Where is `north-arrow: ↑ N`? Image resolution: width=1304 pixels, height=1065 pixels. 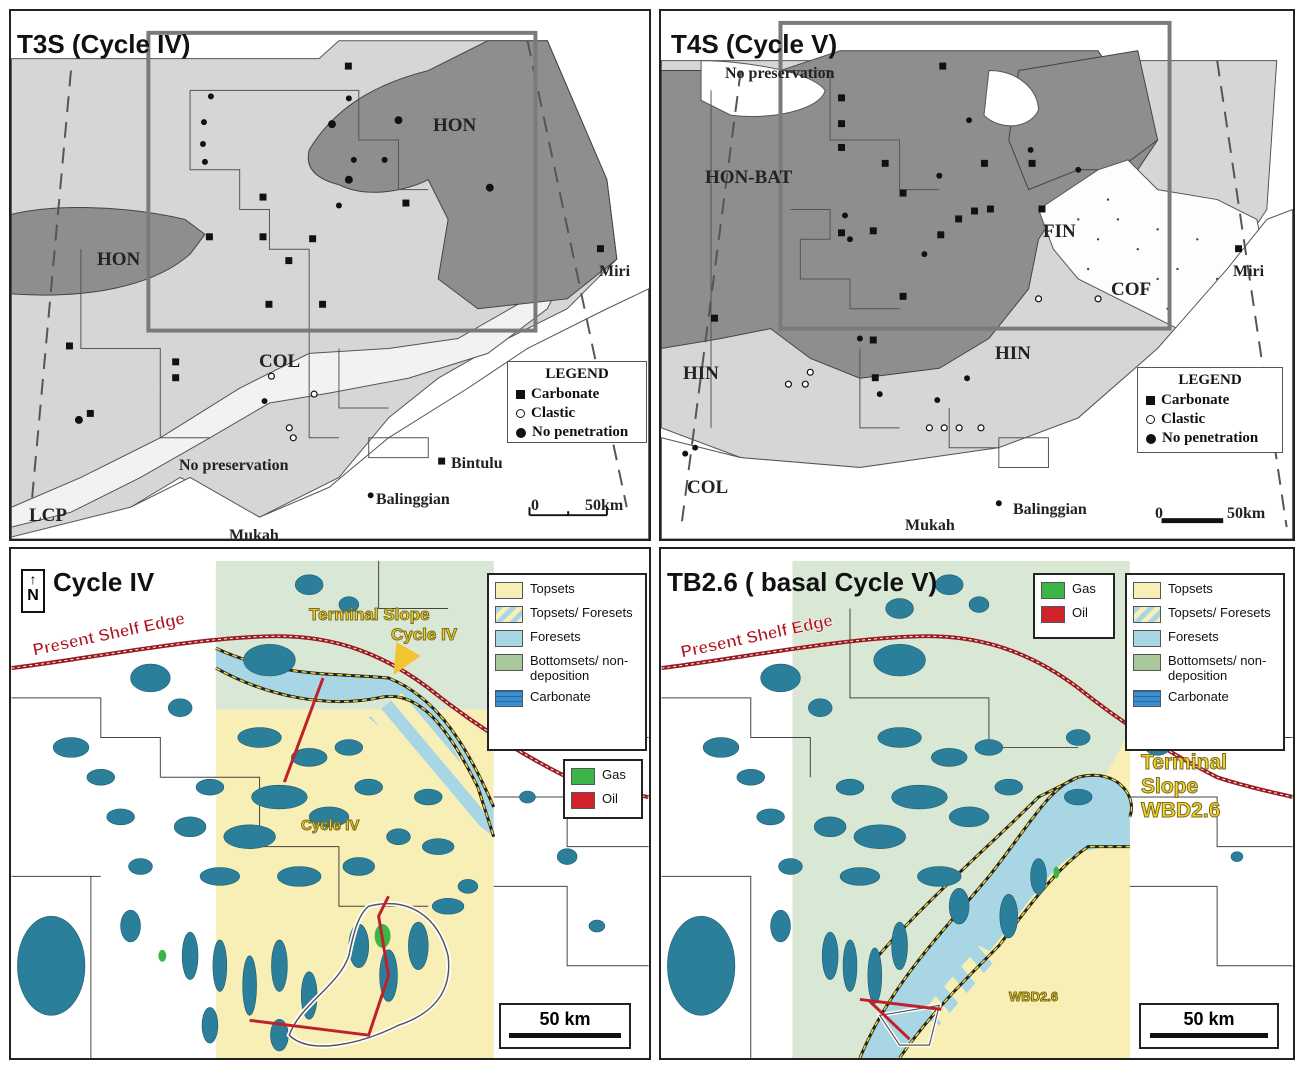
north-arrow: ↑ N is located at coordinates (33, 591).